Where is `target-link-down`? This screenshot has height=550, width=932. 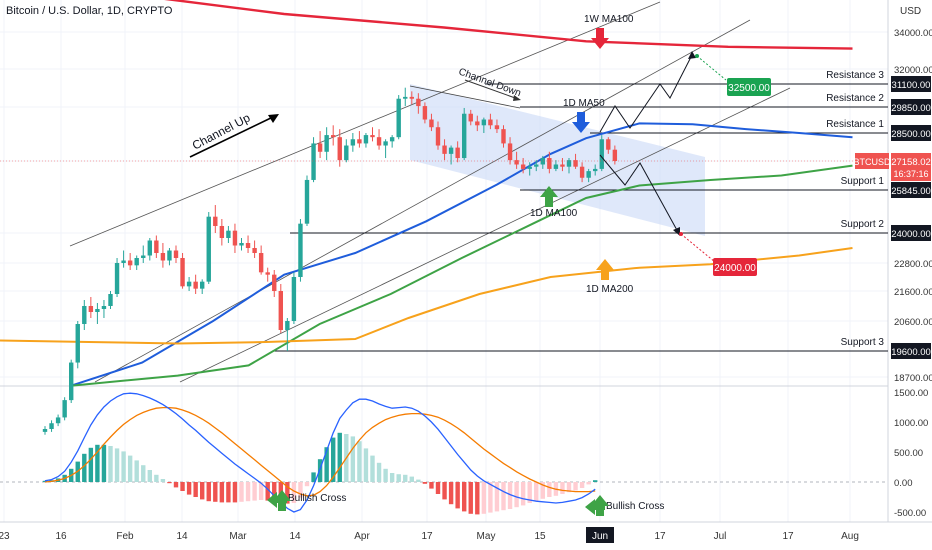
target-link-down is located at coordinates (698, 248).